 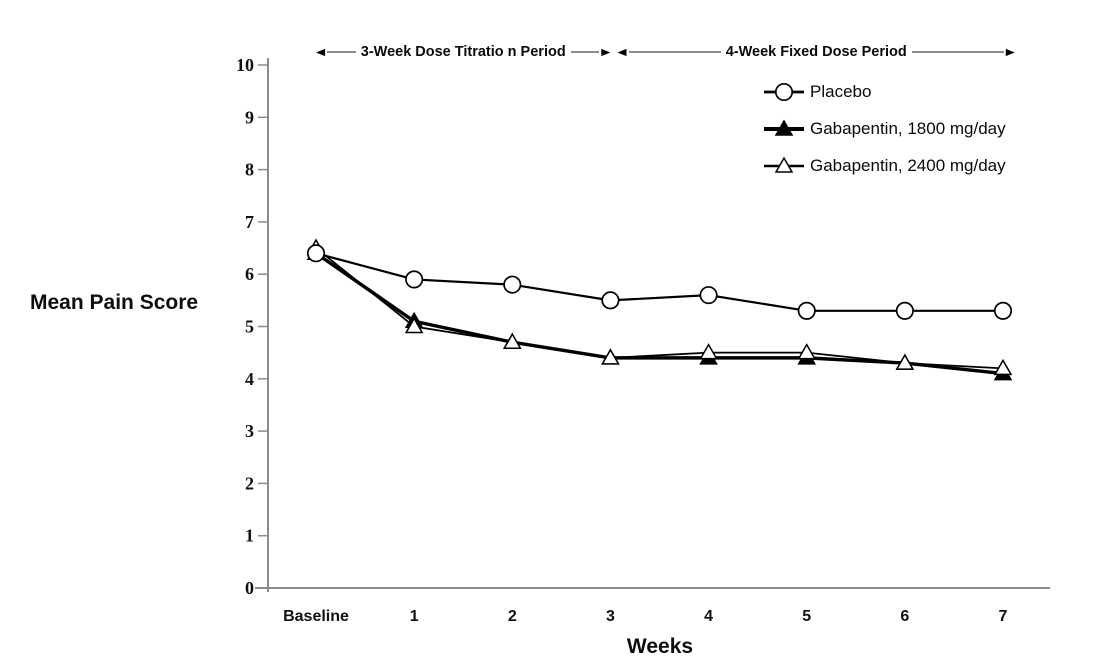 What do you see at coordinates (908, 128) in the screenshot?
I see `legend-label: Gabapentin, 1800 mg/day` at bounding box center [908, 128].